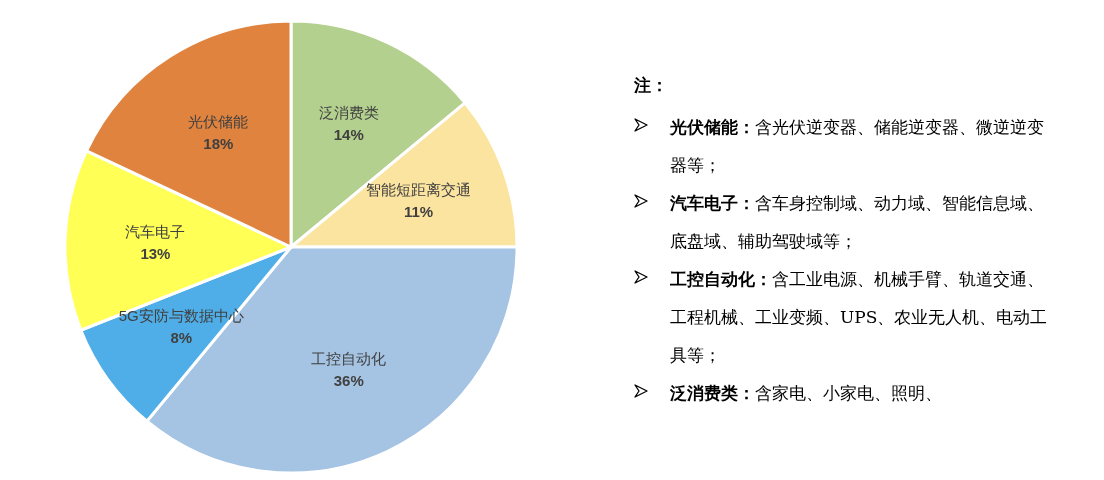  Describe the element at coordinates (859, 317) in the screenshot. I see `text: 工控自动化：含工业电源、机械手臂、轨道交通、工程机械、工业变频、UPS、农业无人机、电动工具等；` at that location.